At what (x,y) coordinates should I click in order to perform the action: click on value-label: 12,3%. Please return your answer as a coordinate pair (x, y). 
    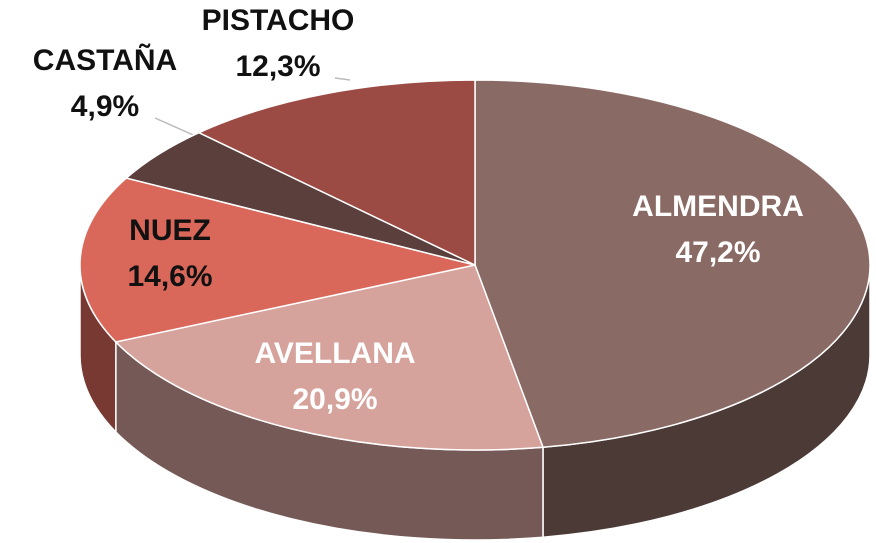
    Looking at the image, I should click on (277, 66).